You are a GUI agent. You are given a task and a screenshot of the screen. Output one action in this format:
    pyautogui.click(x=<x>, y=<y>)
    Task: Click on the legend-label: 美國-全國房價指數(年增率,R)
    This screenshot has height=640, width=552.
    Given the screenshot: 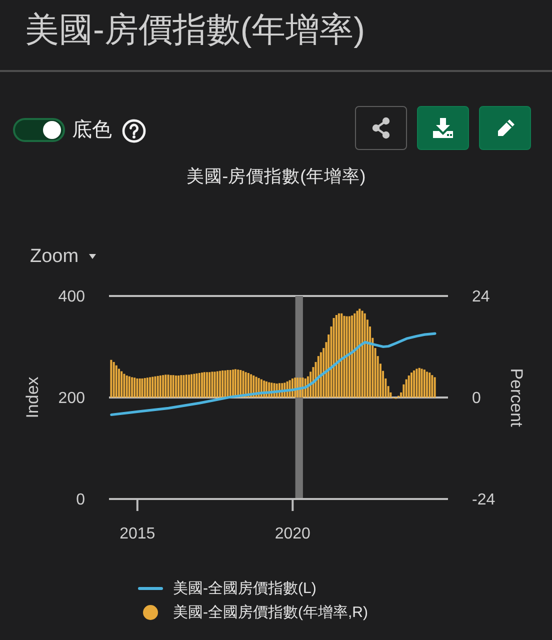 What is the action you would take?
    pyautogui.click(x=270, y=612)
    